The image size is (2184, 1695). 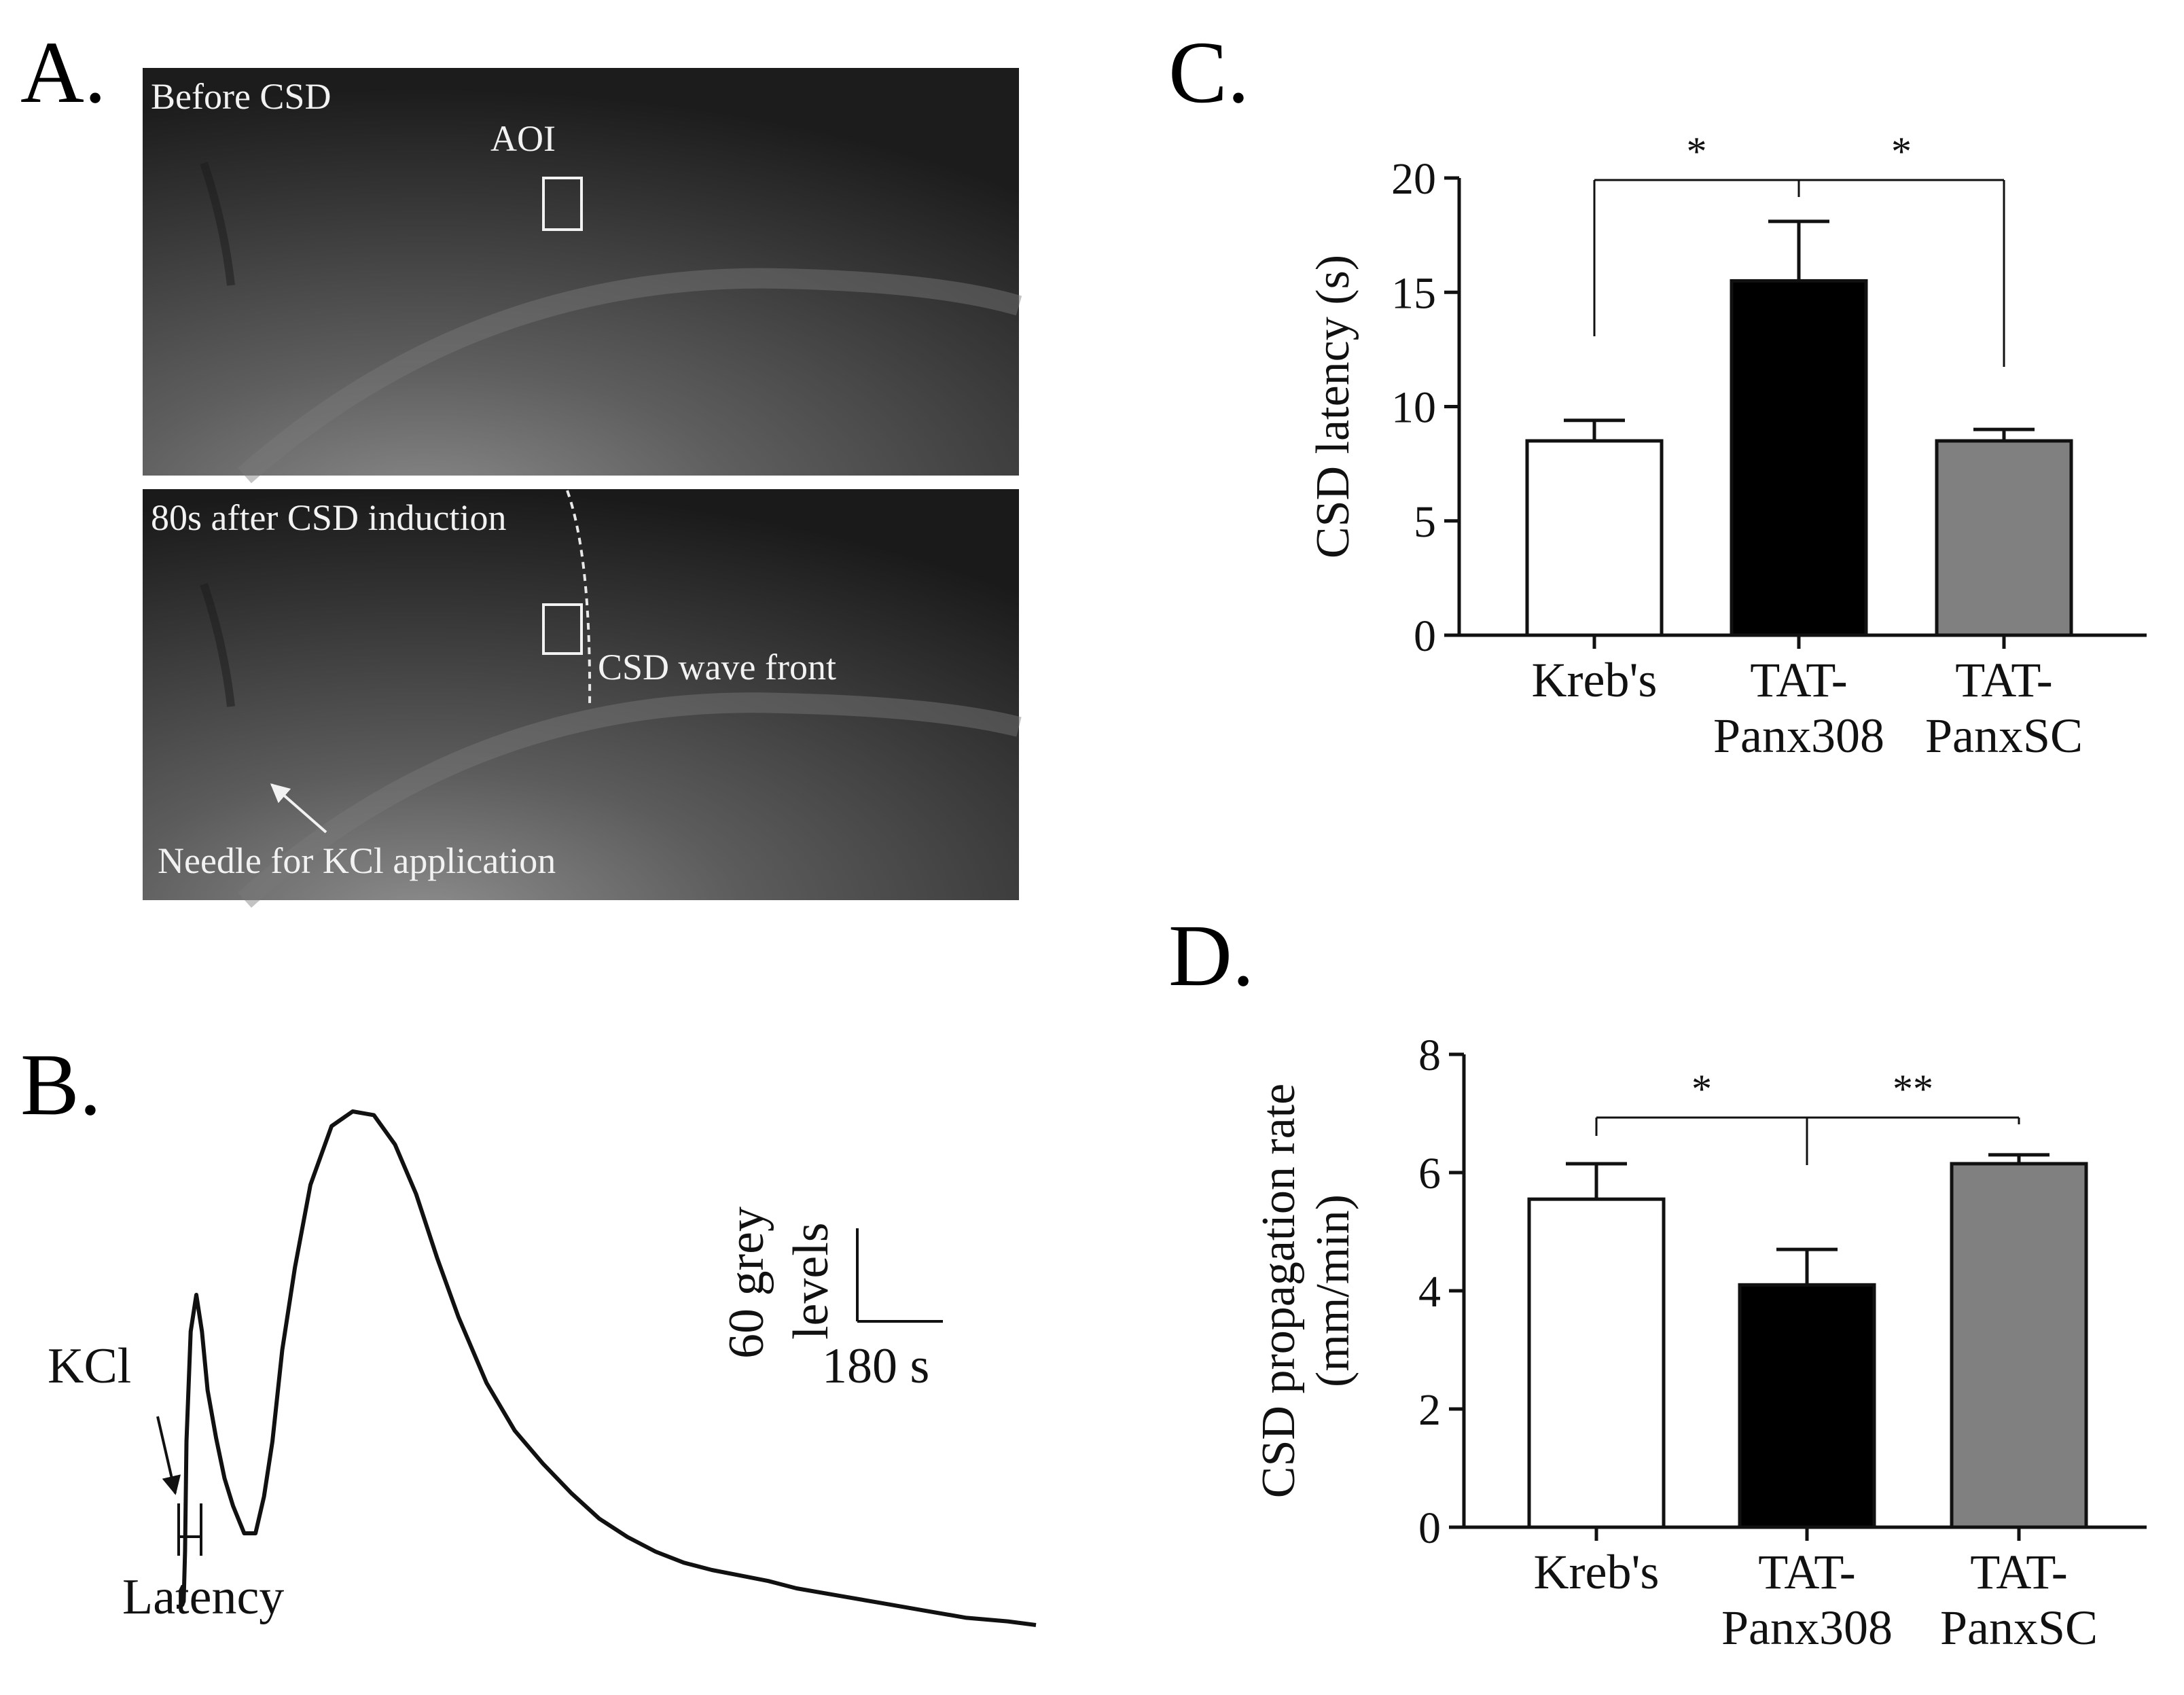 What do you see at coordinates (1208, 73) in the screenshot?
I see `panel-c-label: C.` at bounding box center [1208, 73].